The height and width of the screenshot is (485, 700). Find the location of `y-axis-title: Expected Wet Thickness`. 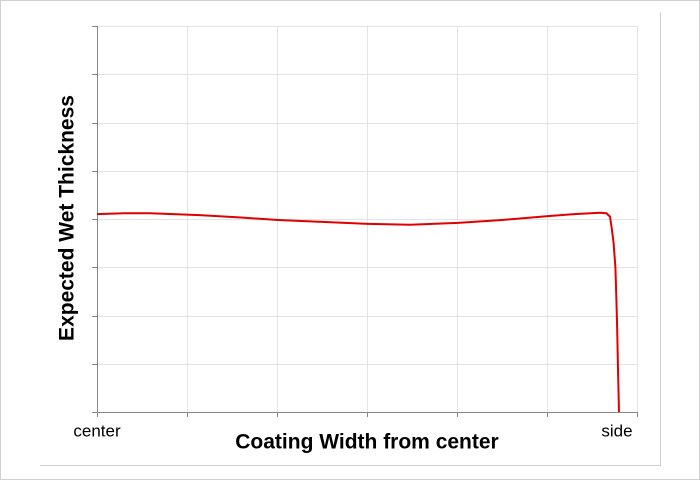

y-axis-title: Expected Wet Thickness is located at coordinates (67, 218).